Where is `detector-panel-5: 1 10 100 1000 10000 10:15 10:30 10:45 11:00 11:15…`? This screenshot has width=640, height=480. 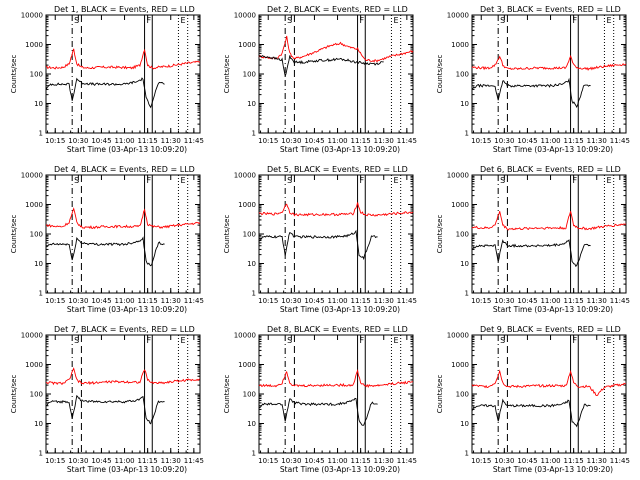
detector-panel-5: 1 10 100 1000 10000 10:15 10:30 10:45 11:00 11:15… is located at coordinates (320, 239).